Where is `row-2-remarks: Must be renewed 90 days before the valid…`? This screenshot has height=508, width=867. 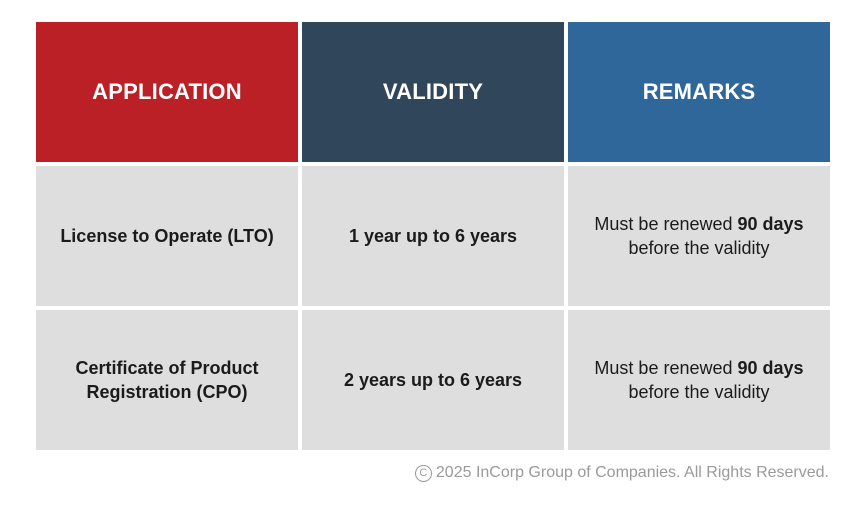 row-2-remarks: Must be renewed 90 days before the valid… is located at coordinates (699, 380).